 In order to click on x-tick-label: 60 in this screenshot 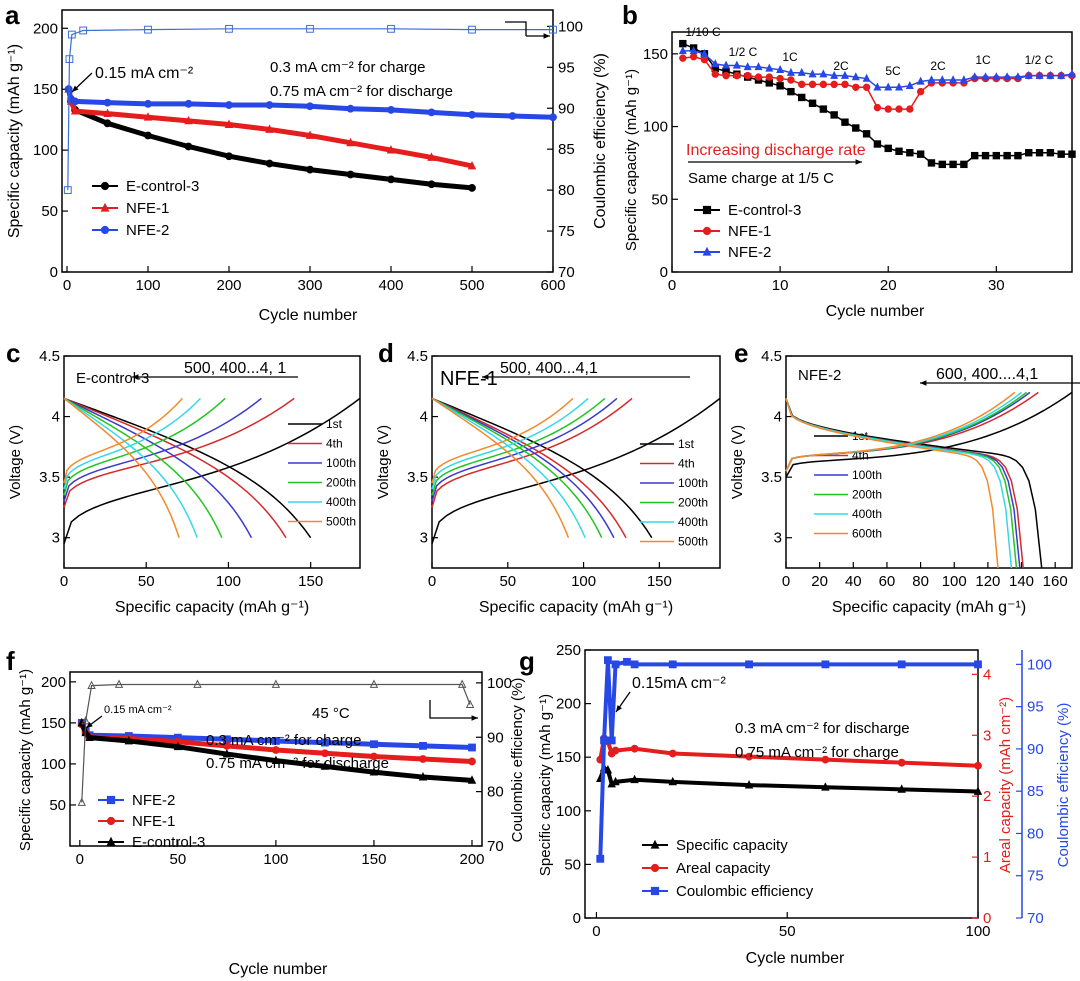, I will do `click(887, 581)`.